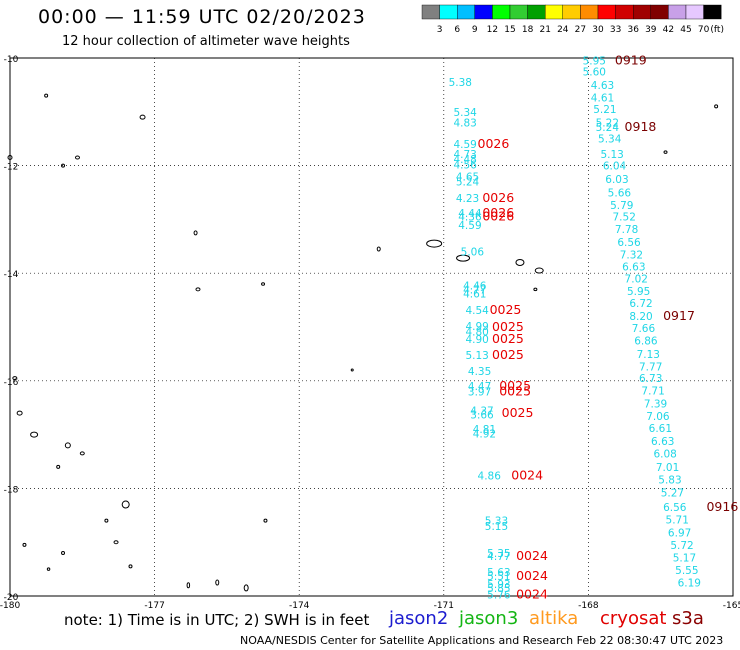 The height and width of the screenshot is (650, 740). I want to click on swh-value: 7.66, so click(644, 329).